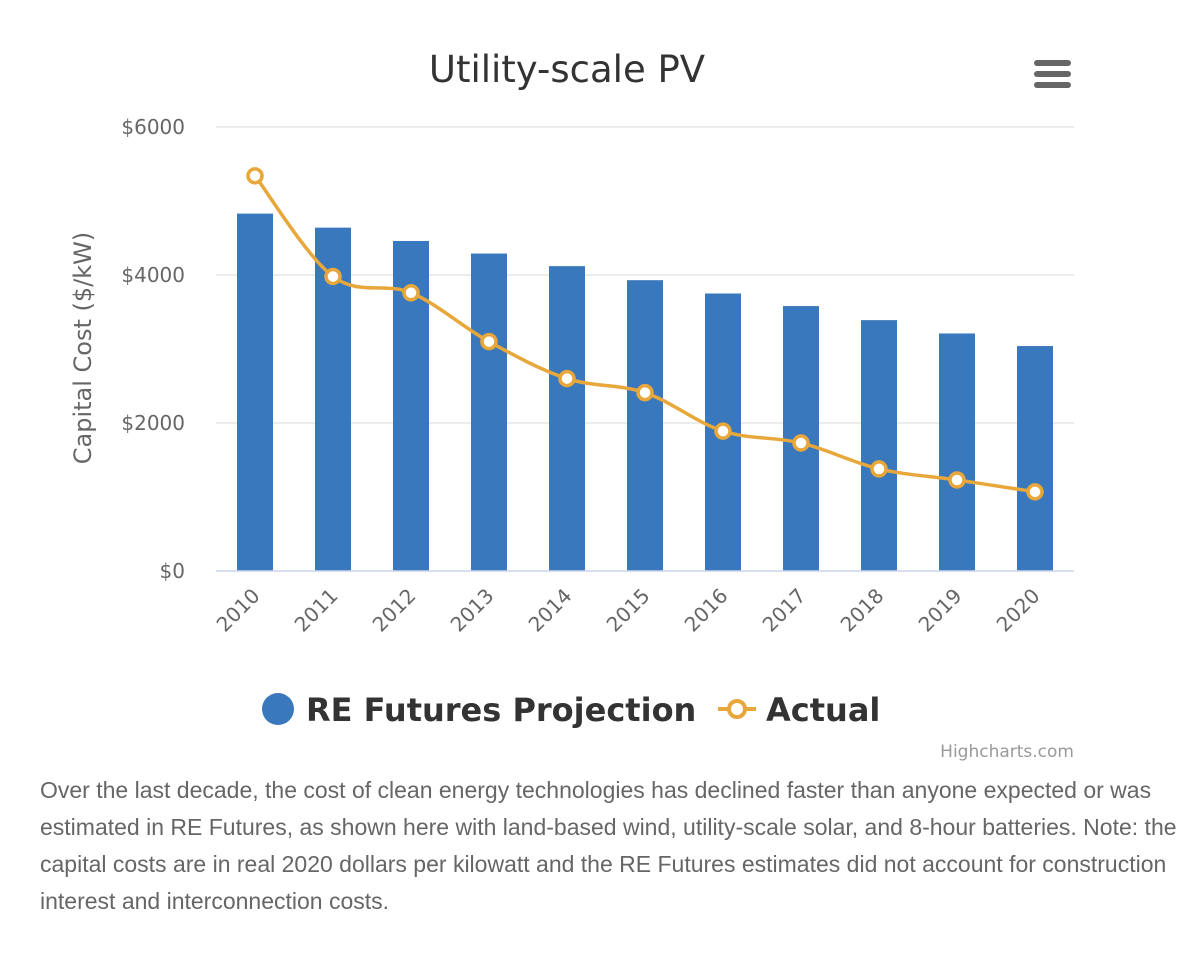 The width and height of the screenshot is (1200, 974). Describe the element at coordinates (1018, 610) in the screenshot. I see `x-tick-label: 2020` at that location.